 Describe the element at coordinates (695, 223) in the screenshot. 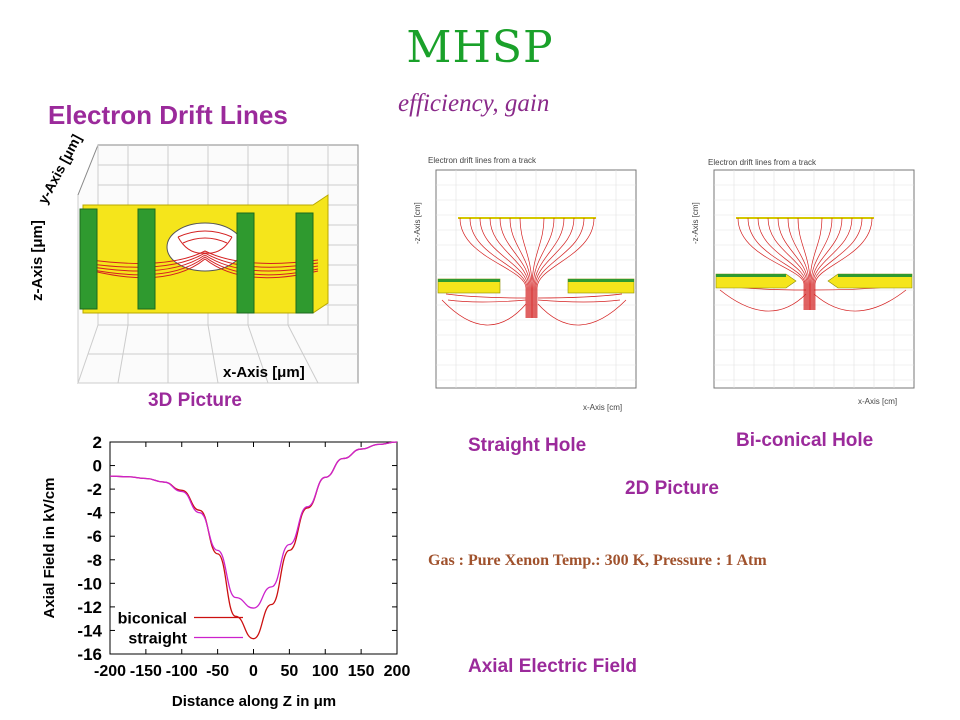

I see `y-axis-label-2d-biconical: -z-Axis [cm]` at that location.